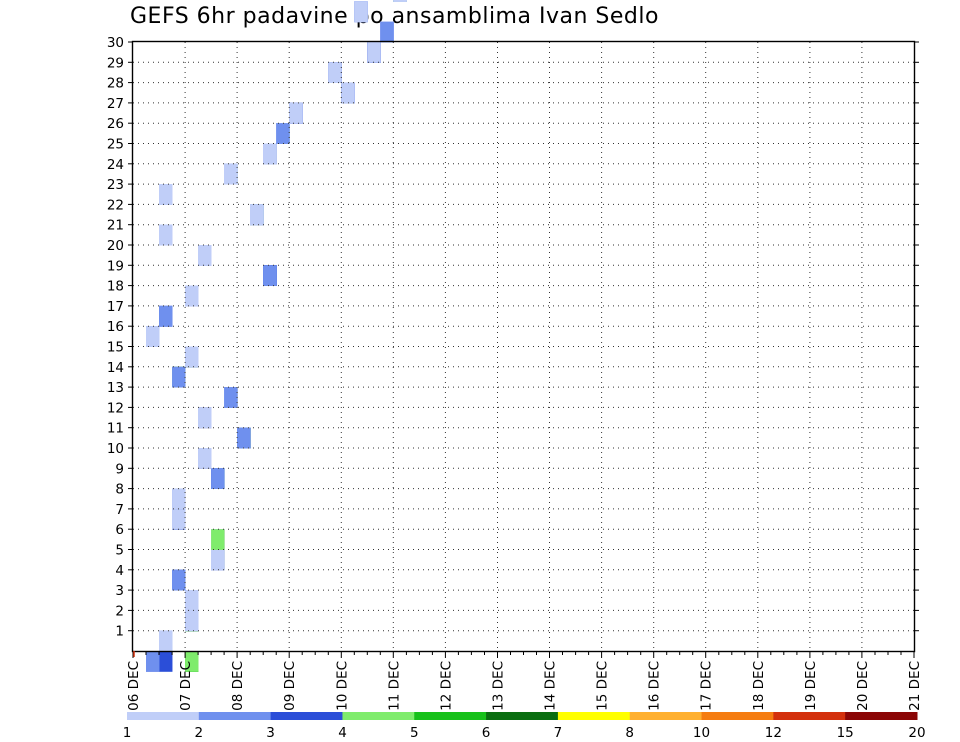 This screenshot has height=742, width=960. I want to click on legend-label: 15, so click(845, 733).